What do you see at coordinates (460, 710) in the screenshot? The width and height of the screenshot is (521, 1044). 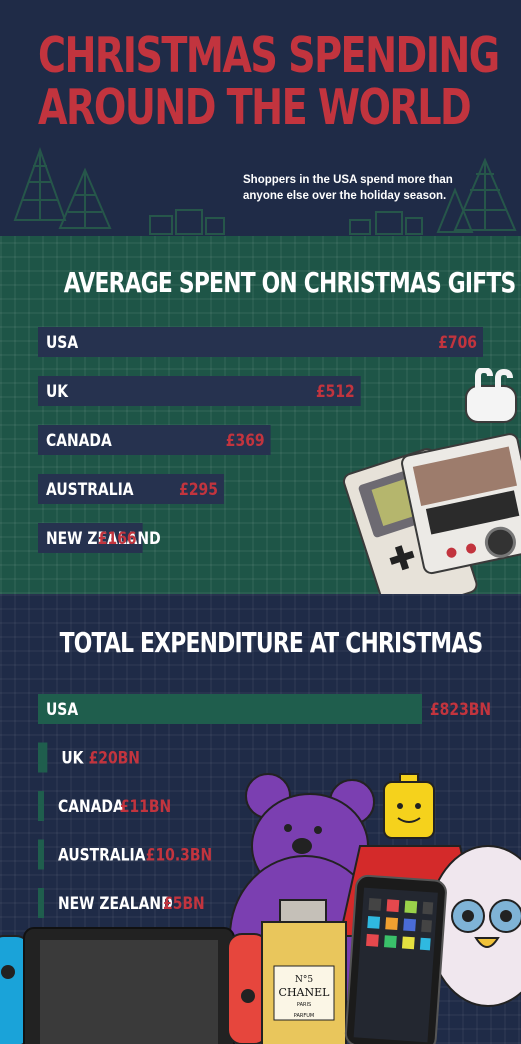 I see `bar-value-label: £823BN` at bounding box center [460, 710].